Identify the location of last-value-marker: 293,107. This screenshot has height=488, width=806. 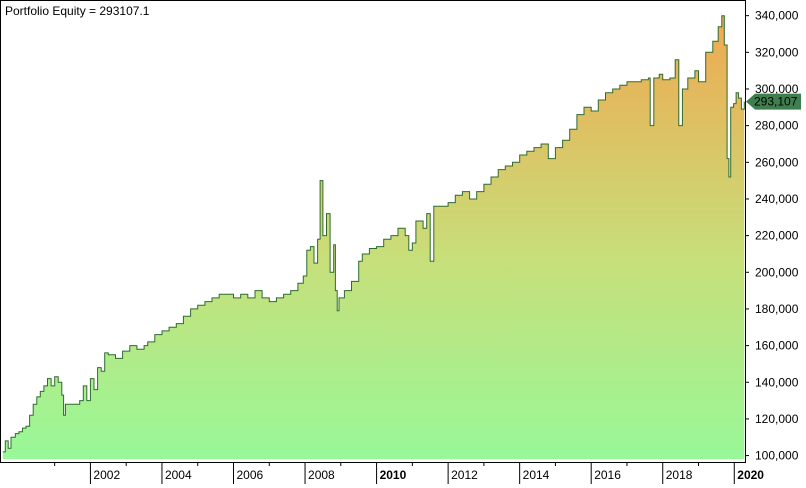
(773, 101).